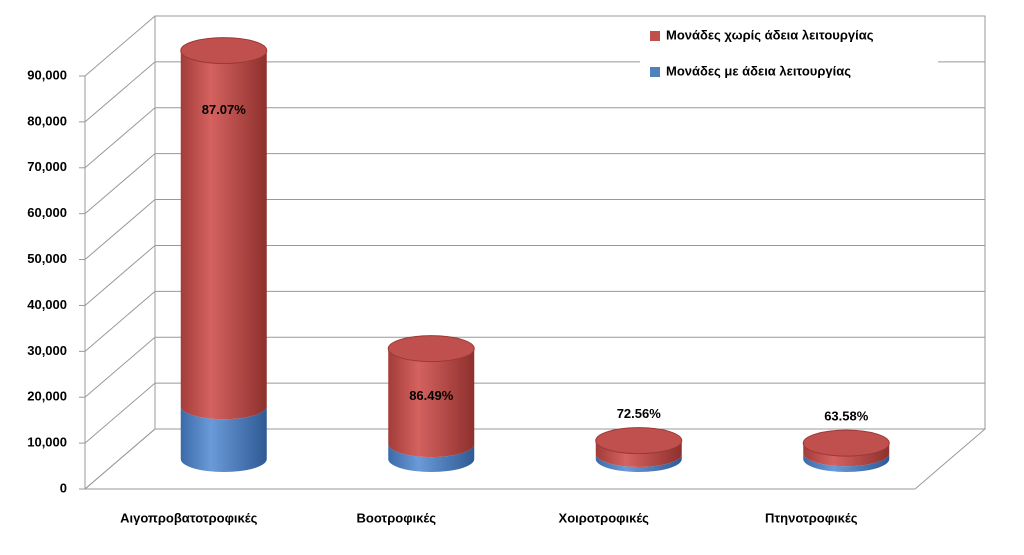 This screenshot has width=1024, height=555. Describe the element at coordinates (431, 395) in the screenshot. I see `share-label: 86.49%` at that location.